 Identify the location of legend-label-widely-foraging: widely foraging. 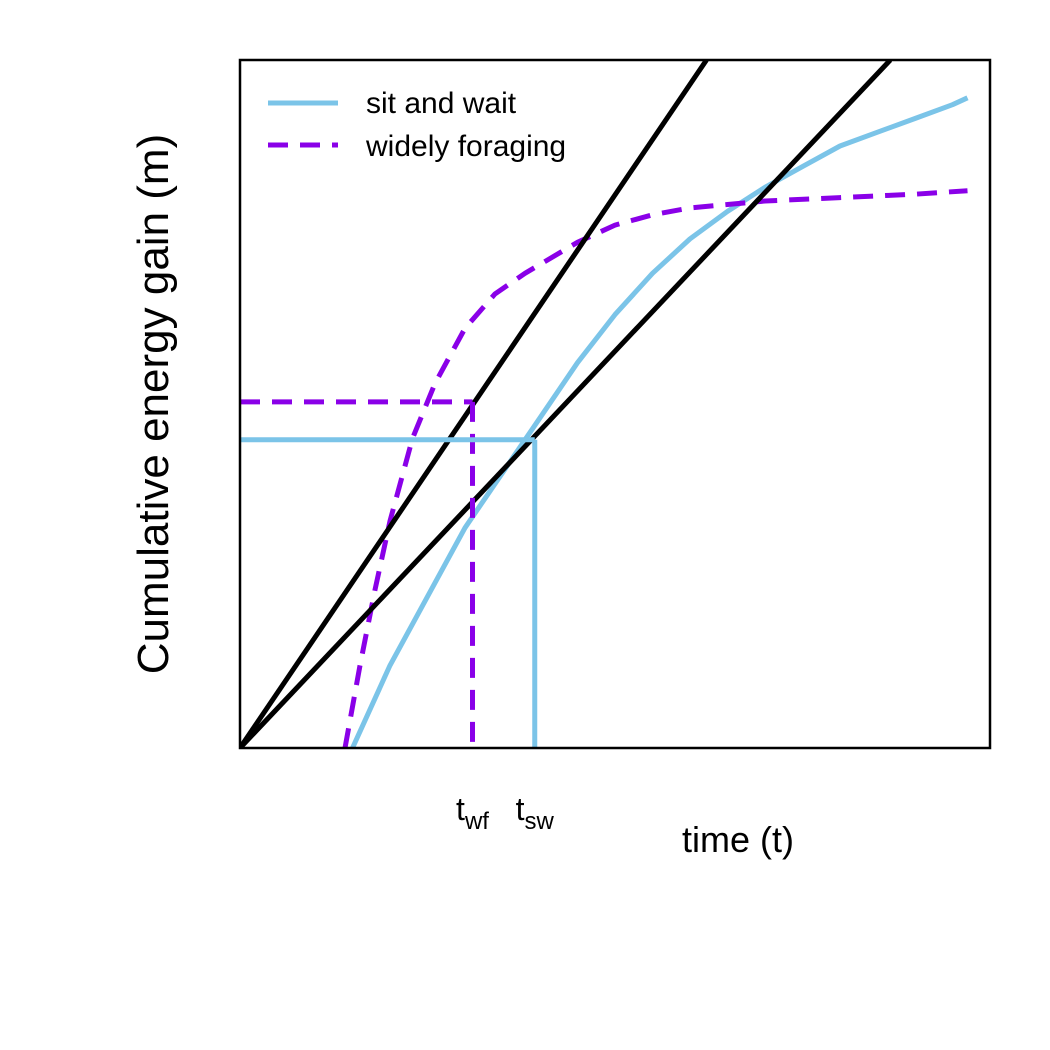
(465, 146).